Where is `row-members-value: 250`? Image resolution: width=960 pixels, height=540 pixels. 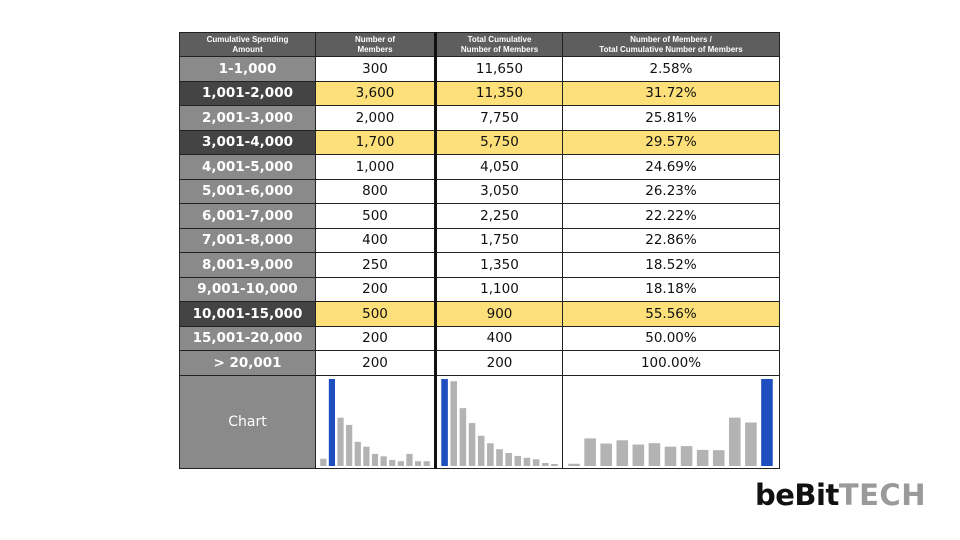 row-members-value: 250 is located at coordinates (376, 265).